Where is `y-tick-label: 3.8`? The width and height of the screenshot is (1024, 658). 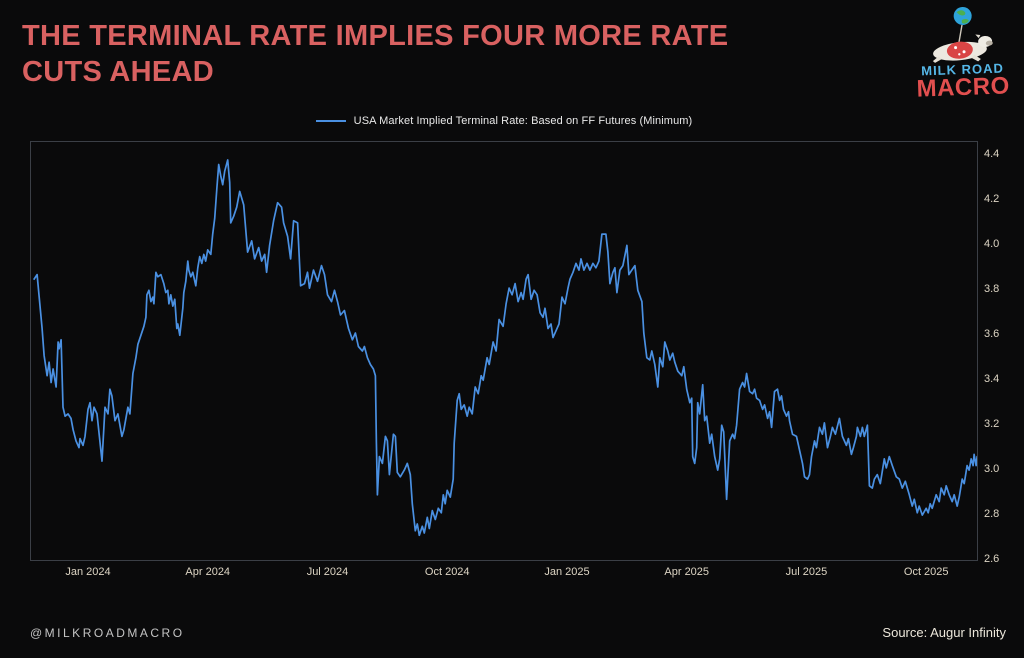
y-tick-label: 3.8 is located at coordinates (992, 289).